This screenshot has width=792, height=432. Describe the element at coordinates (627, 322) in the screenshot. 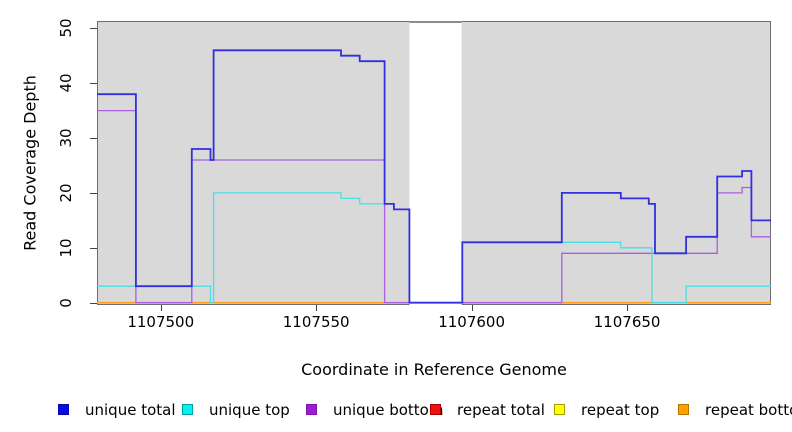

I see `x-tick-label: 1107650` at that location.